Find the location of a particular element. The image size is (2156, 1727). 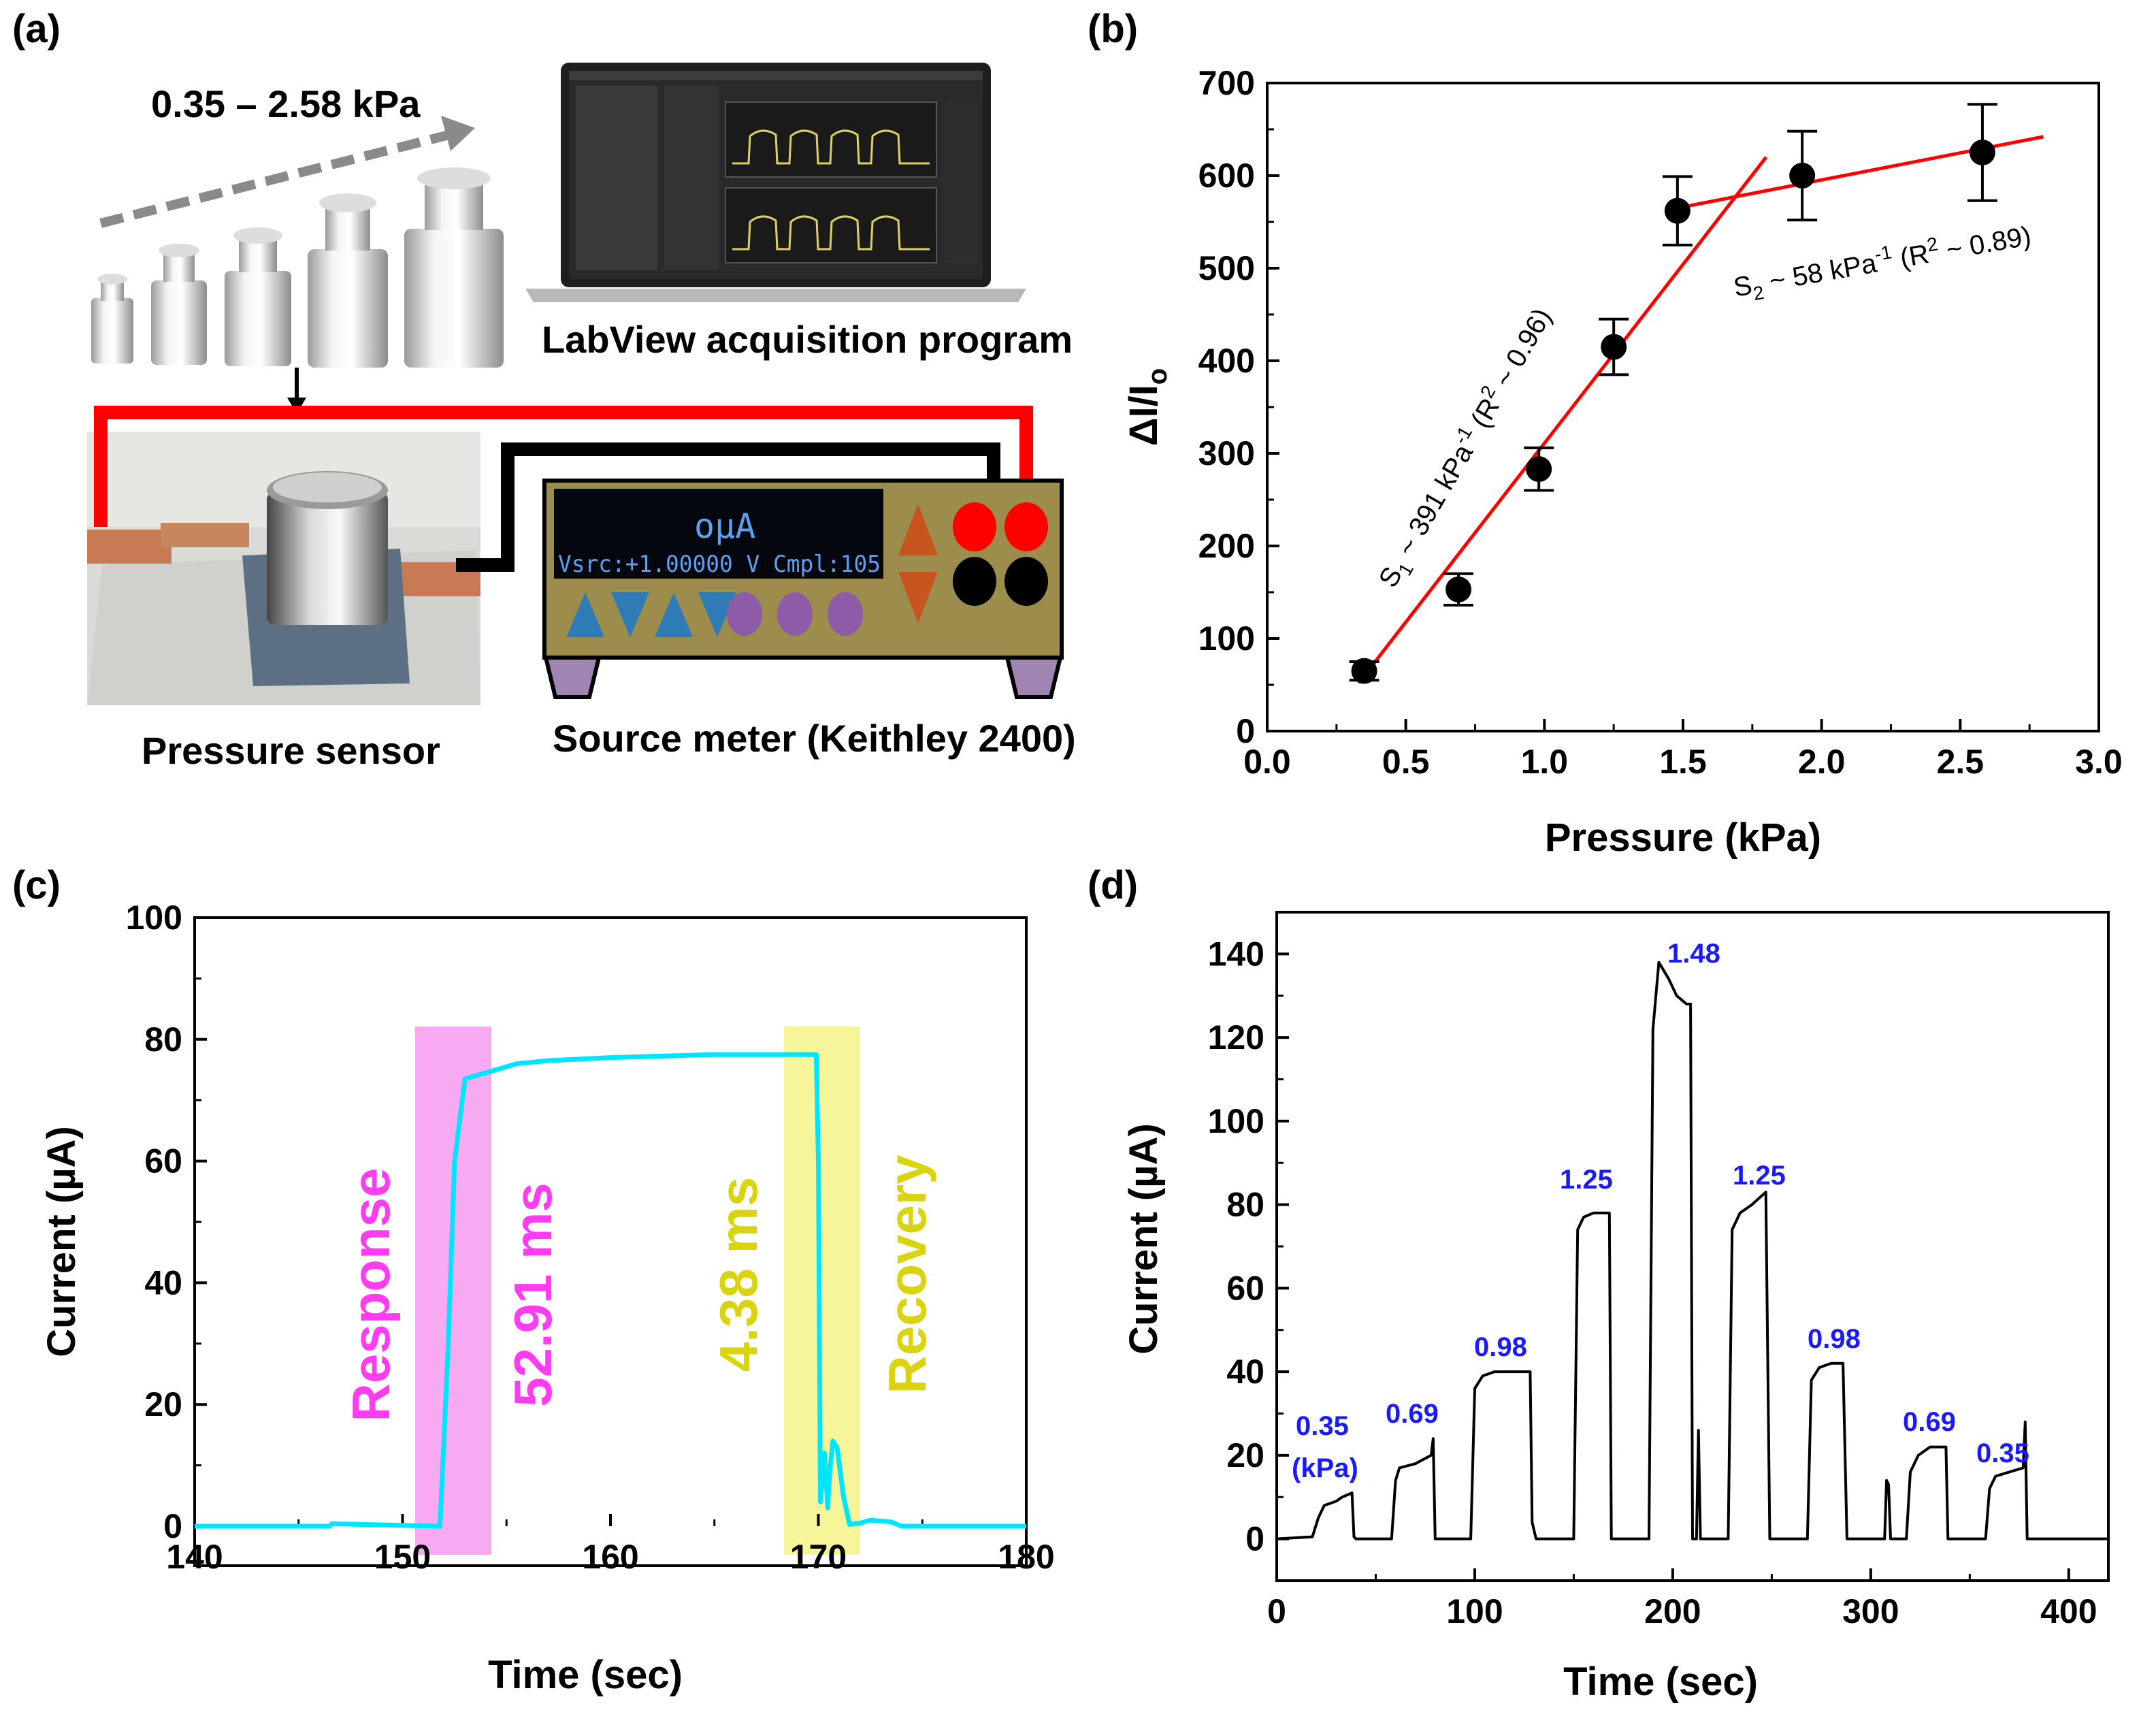

plot-d-xlabel: Time (sec) is located at coordinates (1660, 1682).